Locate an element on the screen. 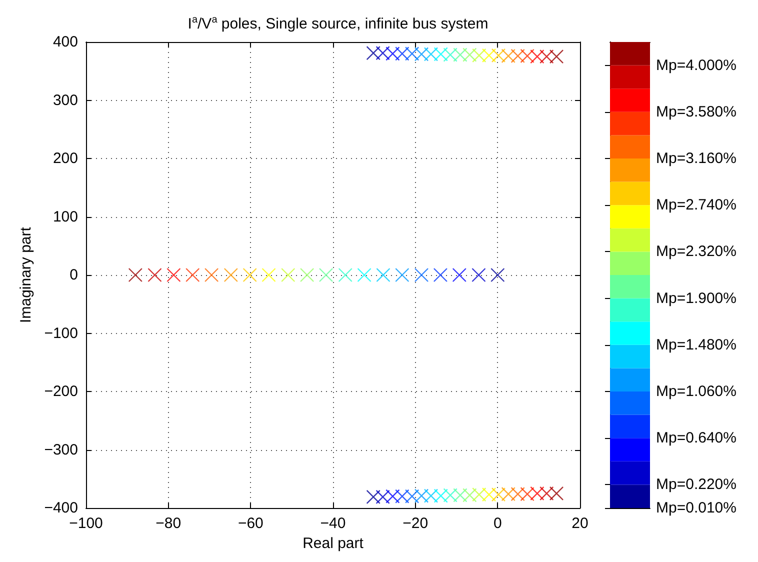  x-tick-label: −100 is located at coordinates (86, 523).